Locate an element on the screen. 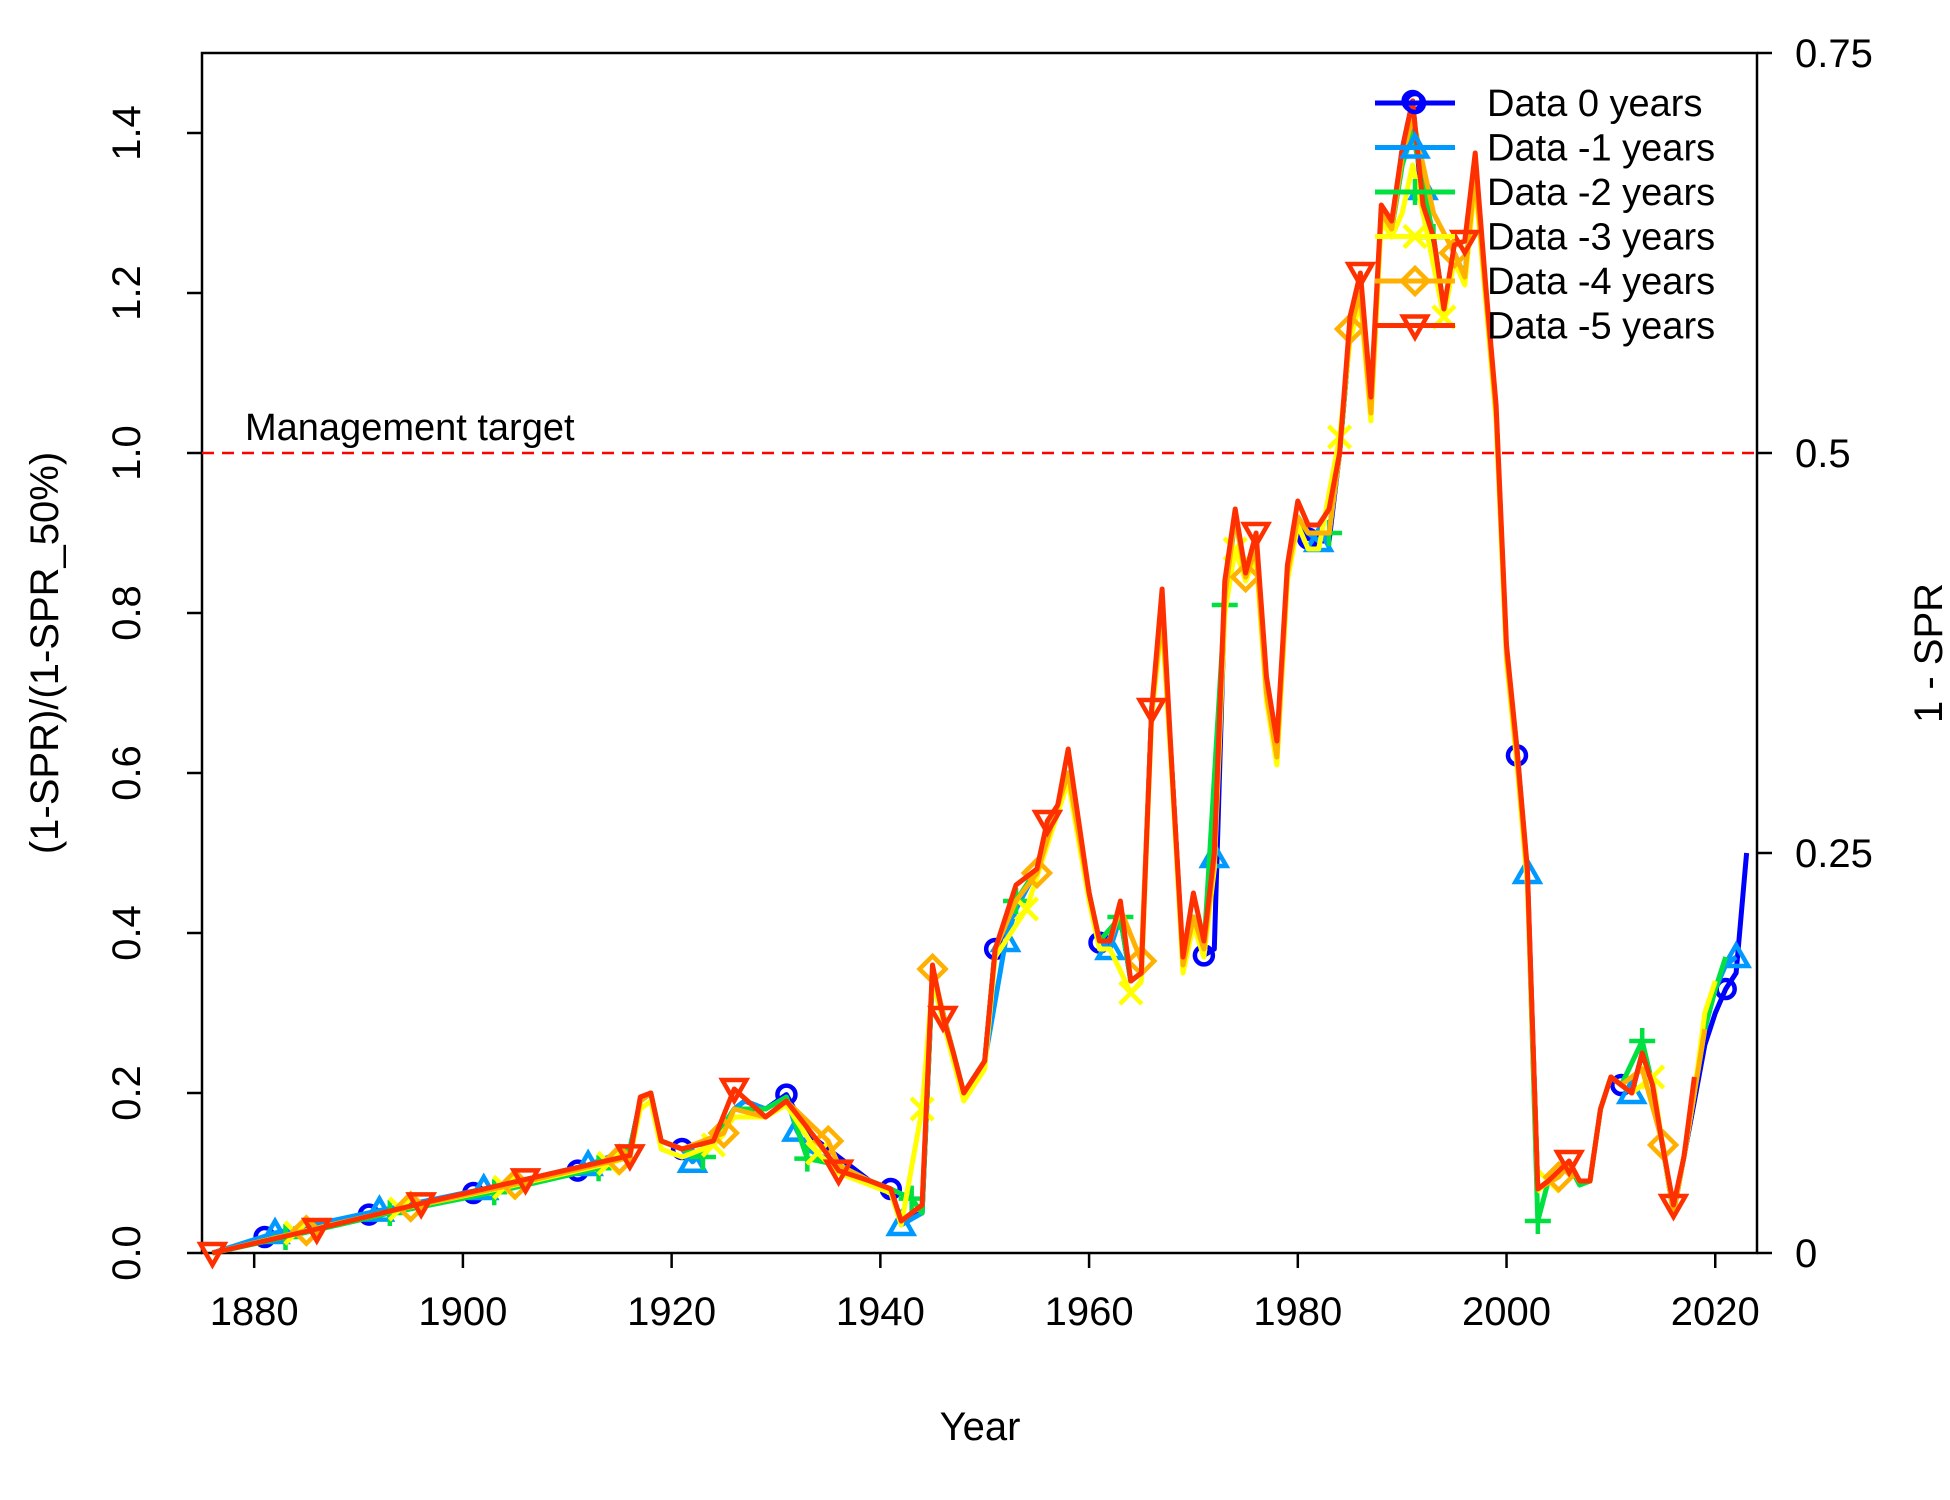 Image resolution: width=1950 pixels, height=1500 pixels. legend-label: Data -4 years is located at coordinates (1601, 282).